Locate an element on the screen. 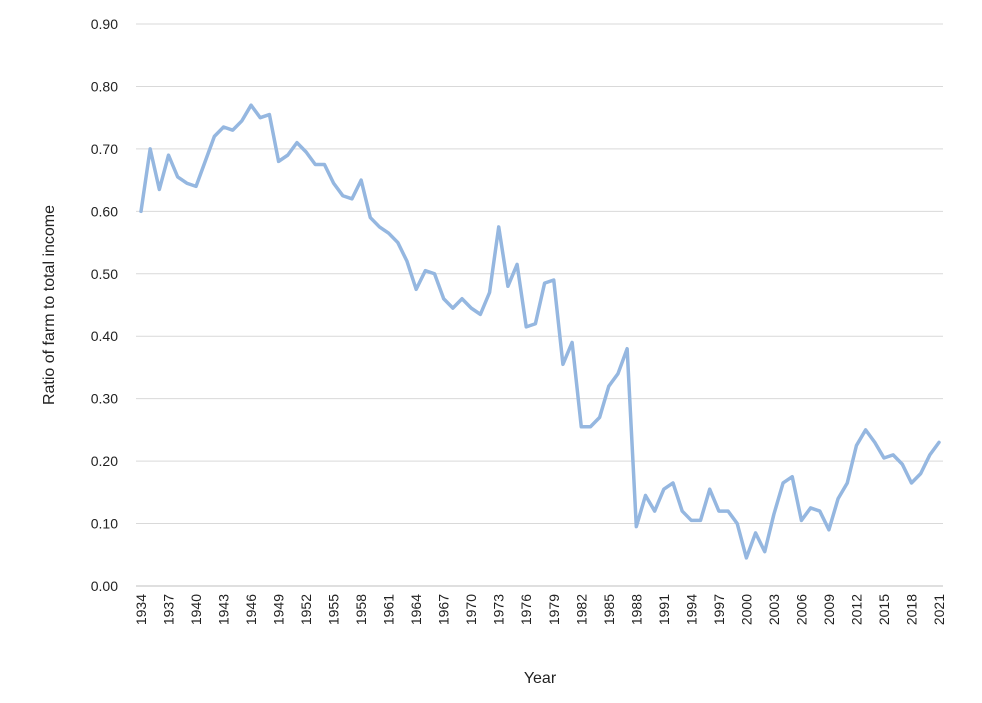 The width and height of the screenshot is (982, 703). y-tick-label: 0.00 is located at coordinates (104, 586).